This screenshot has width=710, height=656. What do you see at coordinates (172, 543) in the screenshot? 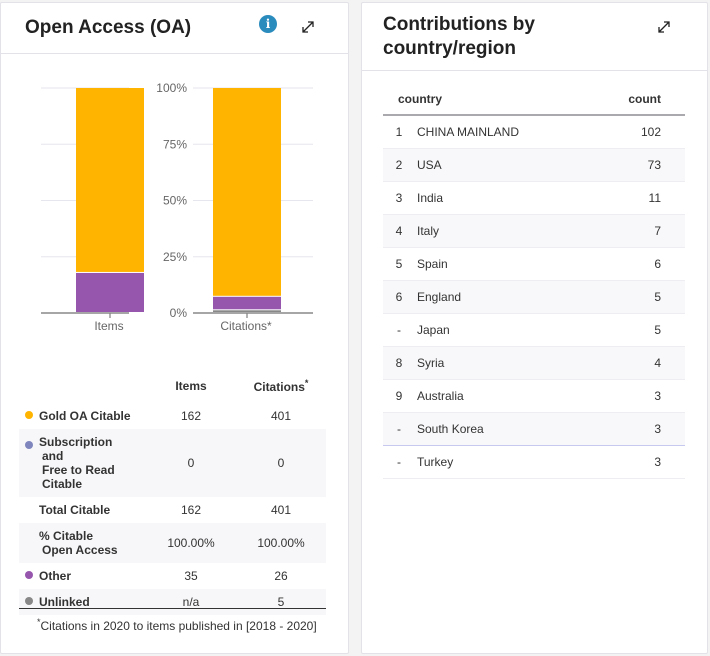
I see `oa-row-percent: % Citable Open Access 100.00% 100.00%` at bounding box center [172, 543].